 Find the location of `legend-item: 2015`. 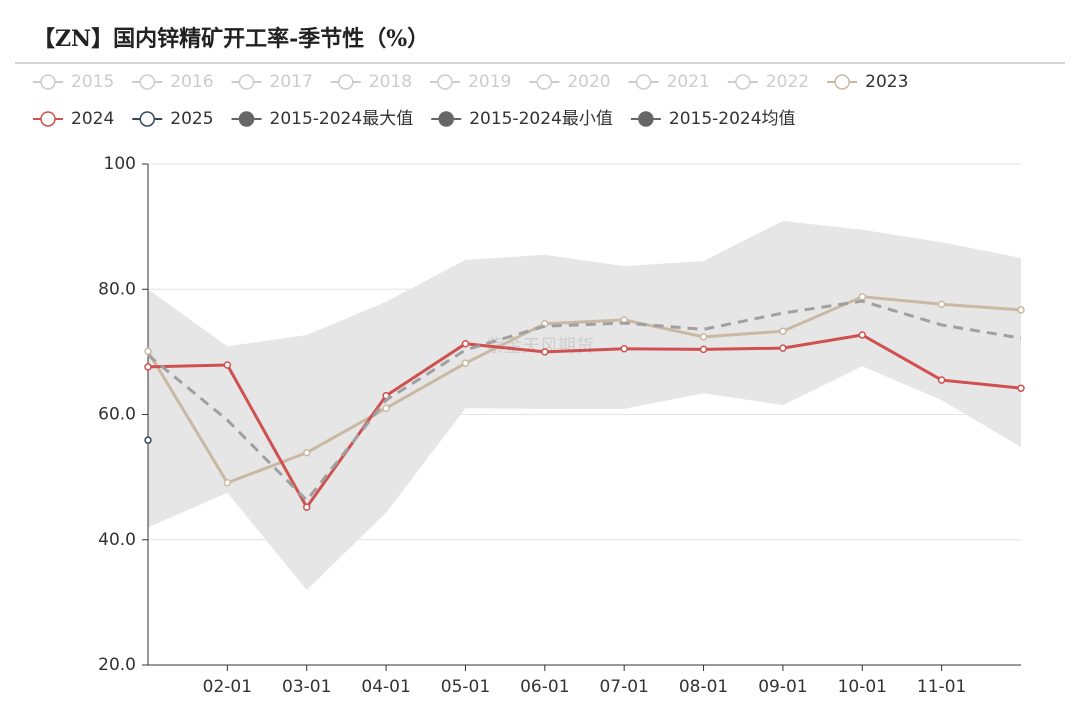

legend-item: 2015 is located at coordinates (73, 82).